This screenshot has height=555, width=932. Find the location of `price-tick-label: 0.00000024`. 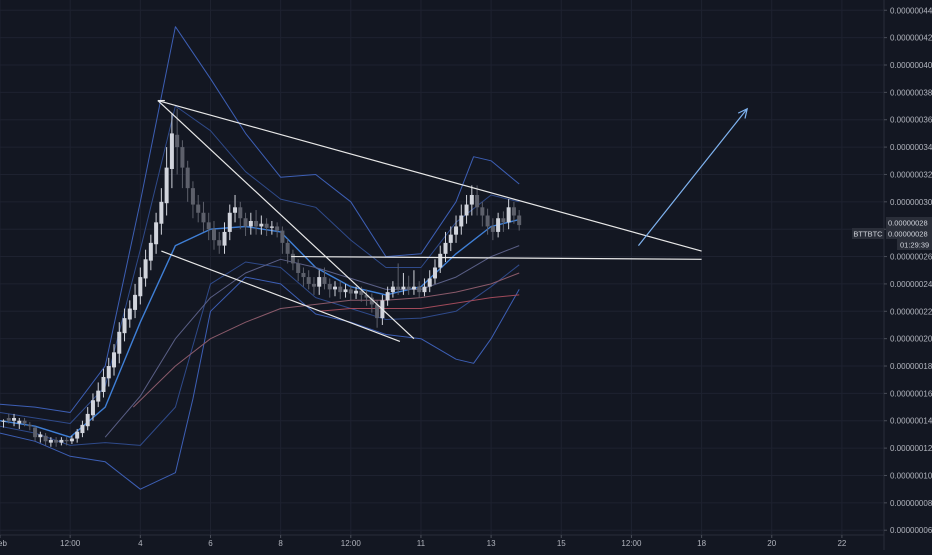

price-tick-label: 0.00000024 is located at coordinates (911, 284).